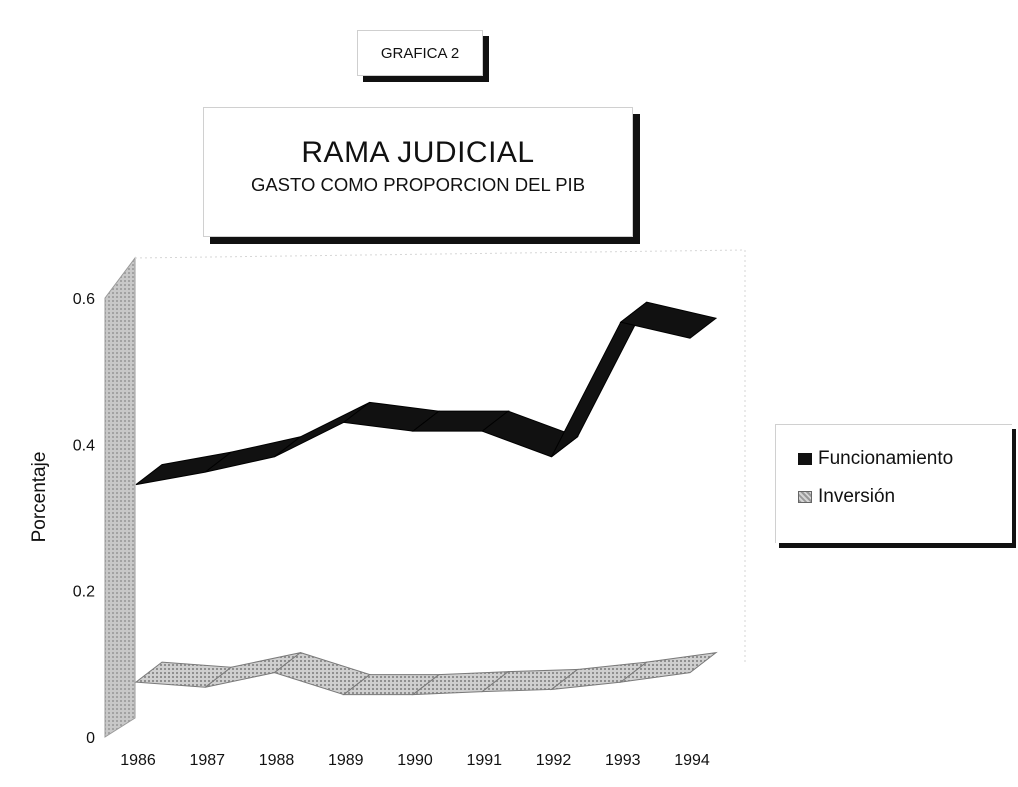 This screenshot has width=1018, height=787. What do you see at coordinates (138, 760) in the screenshot?
I see `x-tick-label: 1986` at bounding box center [138, 760].